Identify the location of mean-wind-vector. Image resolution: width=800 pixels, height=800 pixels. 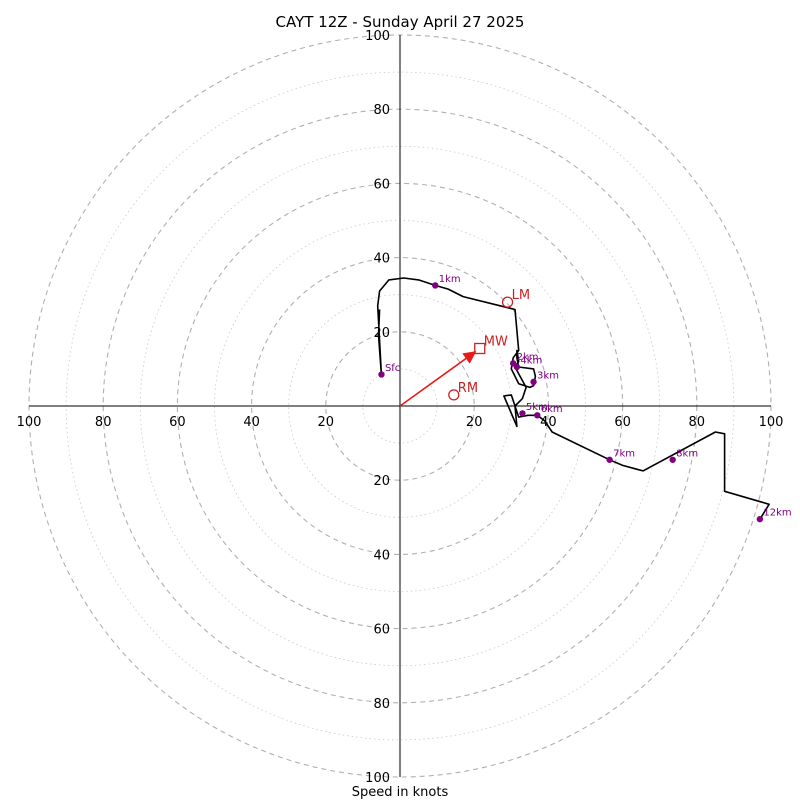
(438, 379).